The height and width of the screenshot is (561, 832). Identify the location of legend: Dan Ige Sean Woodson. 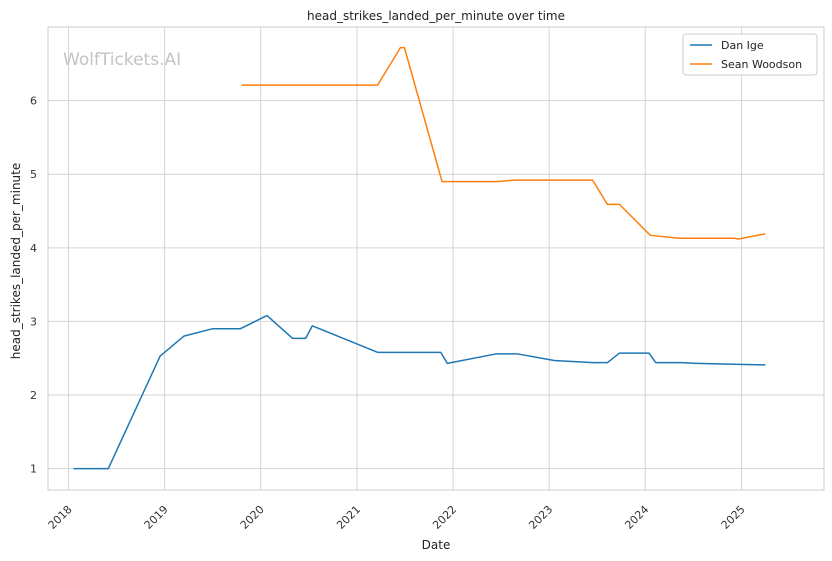
(750, 54).